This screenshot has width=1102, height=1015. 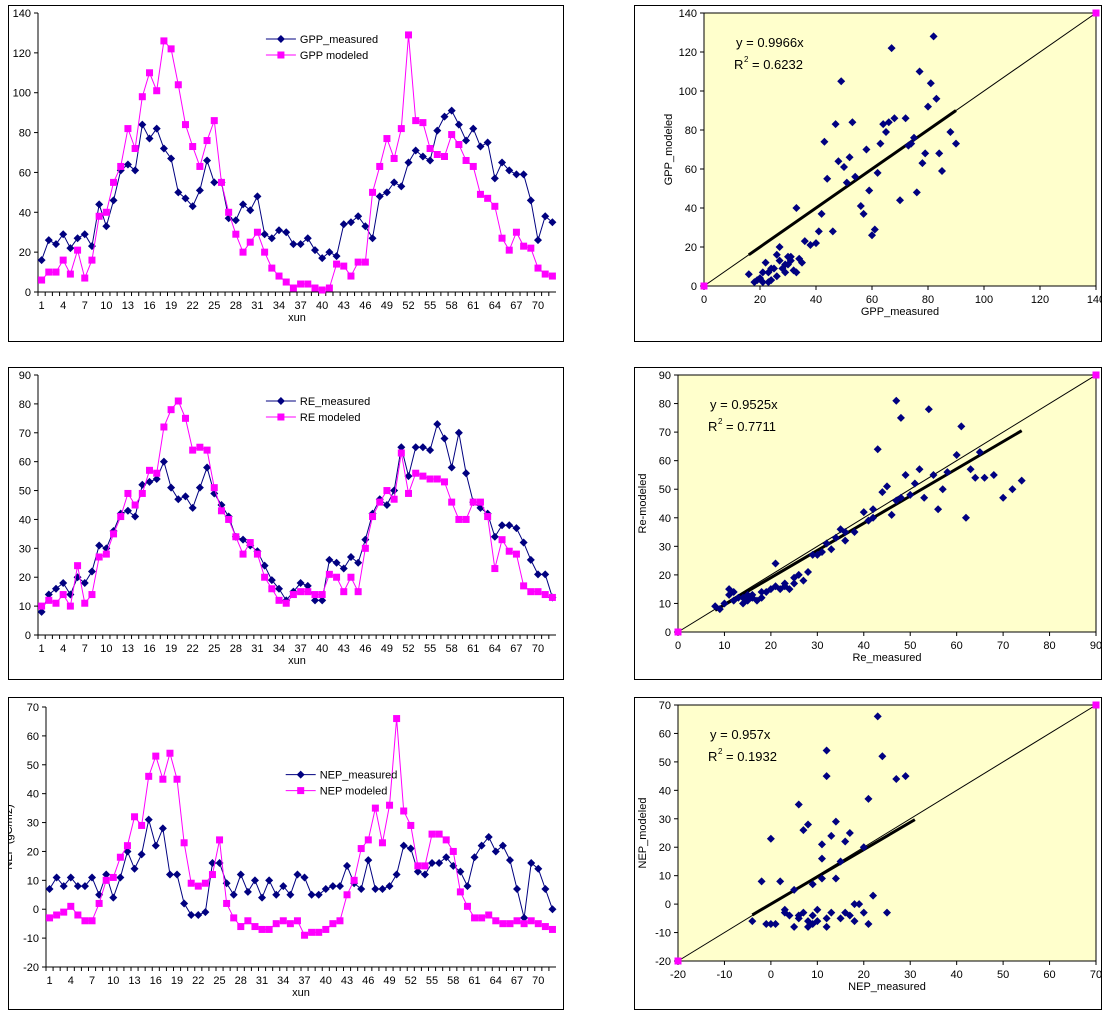 What do you see at coordinates (11, 836) in the screenshot?
I see `y-axis-title: NEP (gC/m2)` at bounding box center [11, 836].